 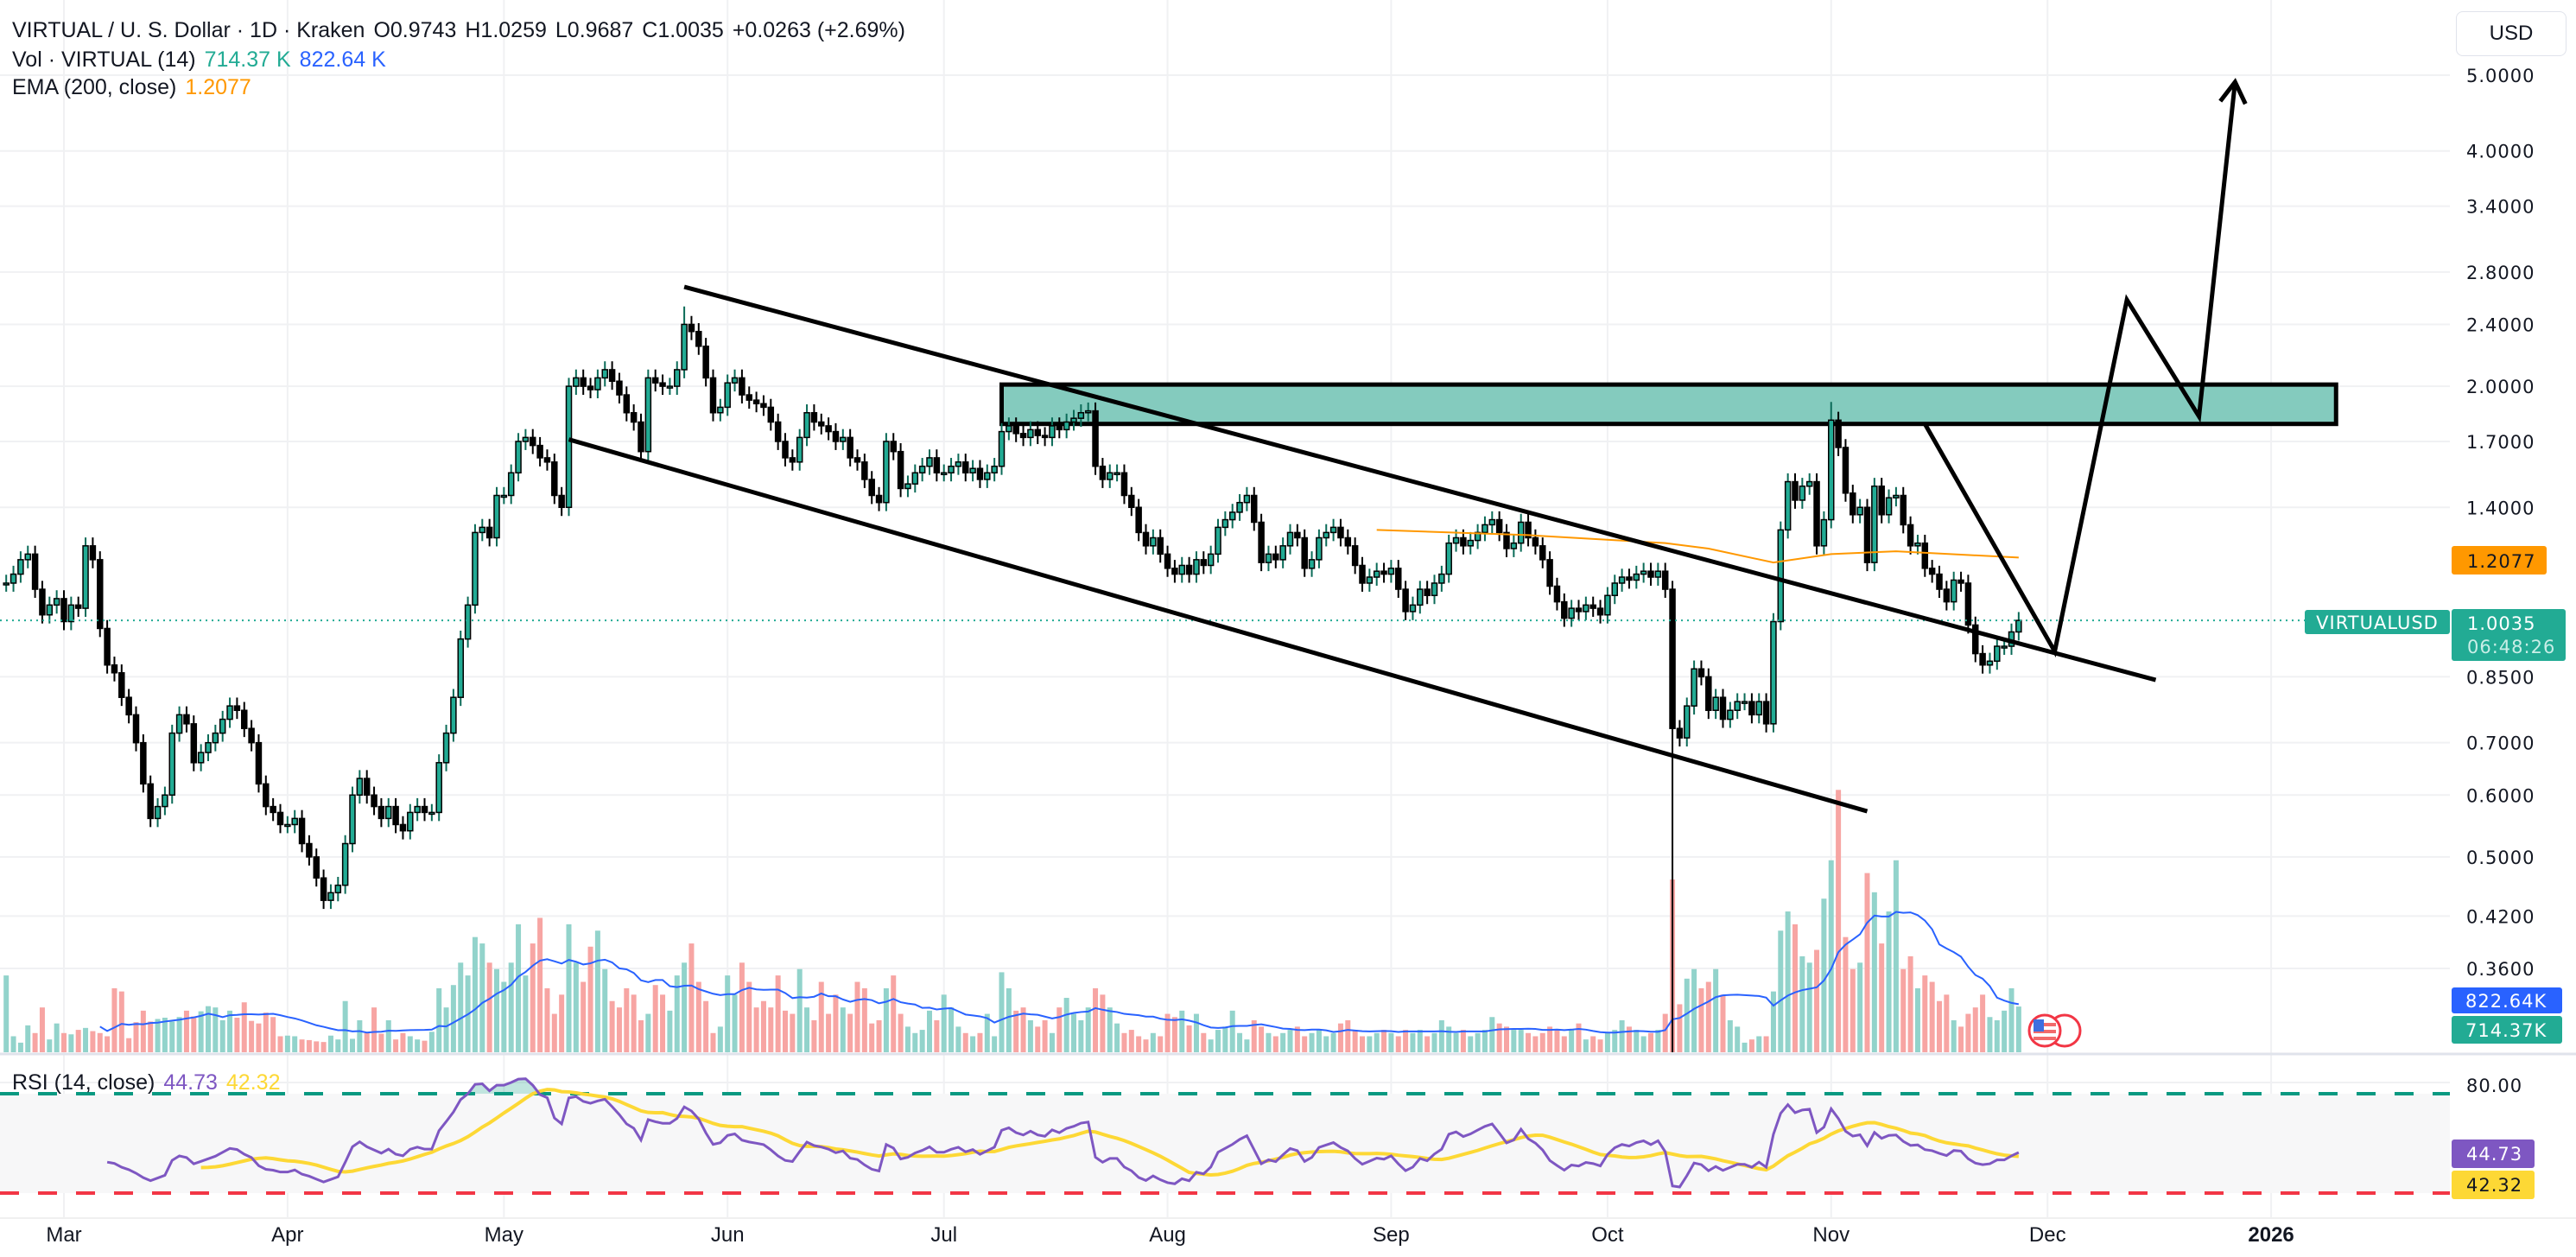 What do you see at coordinates (188, 30) in the screenshot?
I see `symbol-title: VIRTUAL / U. S. Dollar · 1D · Kraken` at bounding box center [188, 30].